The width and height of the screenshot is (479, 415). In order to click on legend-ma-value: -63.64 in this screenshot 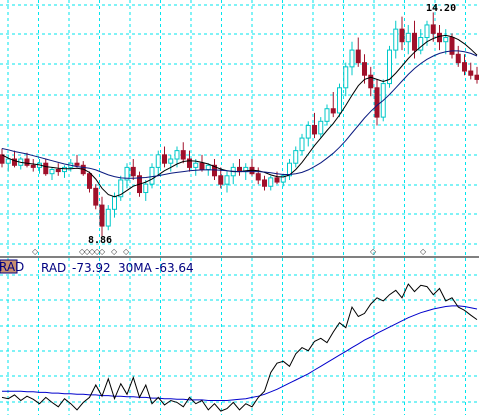, I will do `click(174, 268)`.